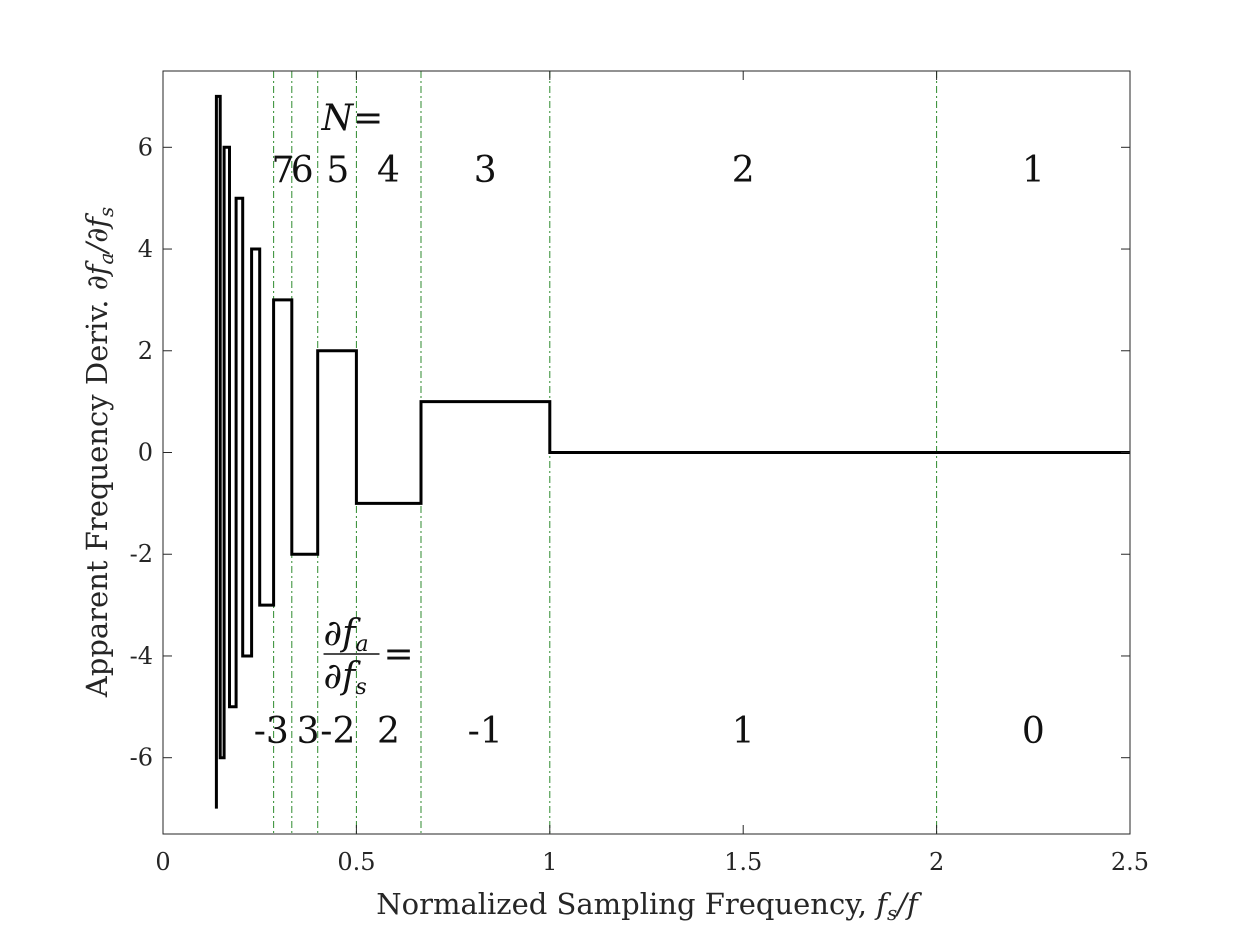  Describe the element at coordinates (352, 118) in the screenshot. I see `n-header: N=` at that location.